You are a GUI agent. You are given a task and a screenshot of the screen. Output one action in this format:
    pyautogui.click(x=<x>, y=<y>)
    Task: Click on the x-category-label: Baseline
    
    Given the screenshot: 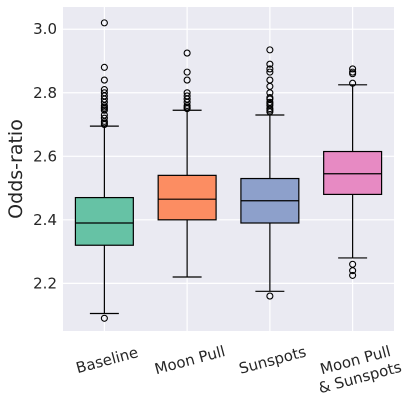 What is the action you would take?
    pyautogui.click(x=107, y=360)
    